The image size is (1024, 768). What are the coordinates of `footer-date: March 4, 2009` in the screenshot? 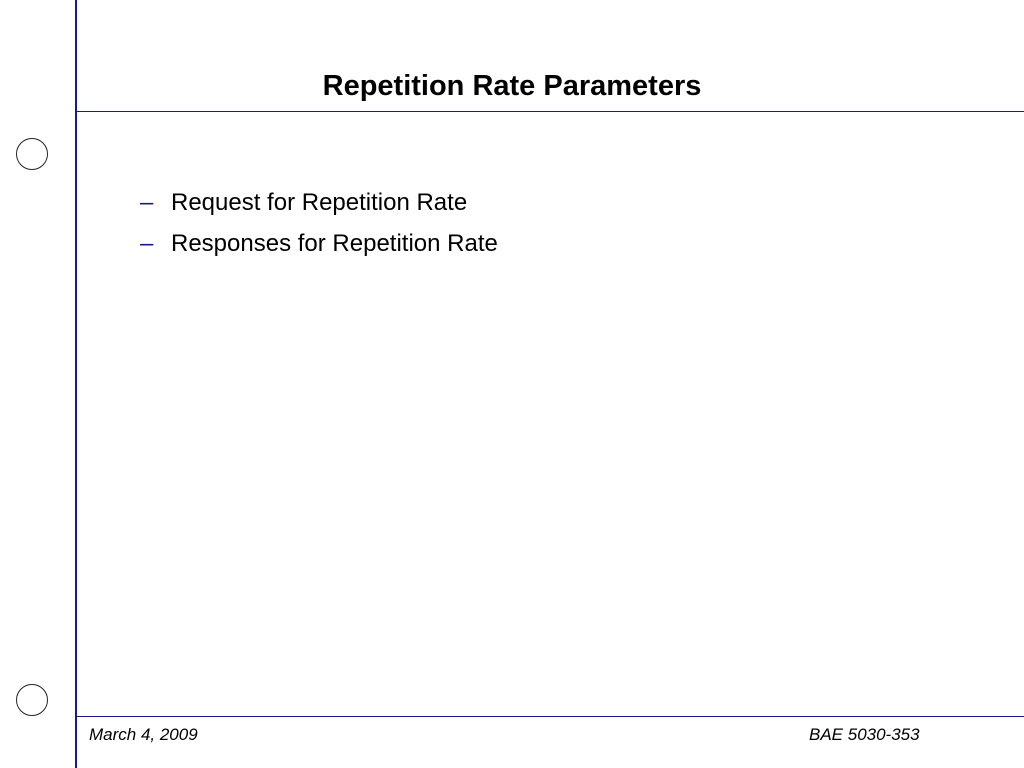 It's located at (143, 734).